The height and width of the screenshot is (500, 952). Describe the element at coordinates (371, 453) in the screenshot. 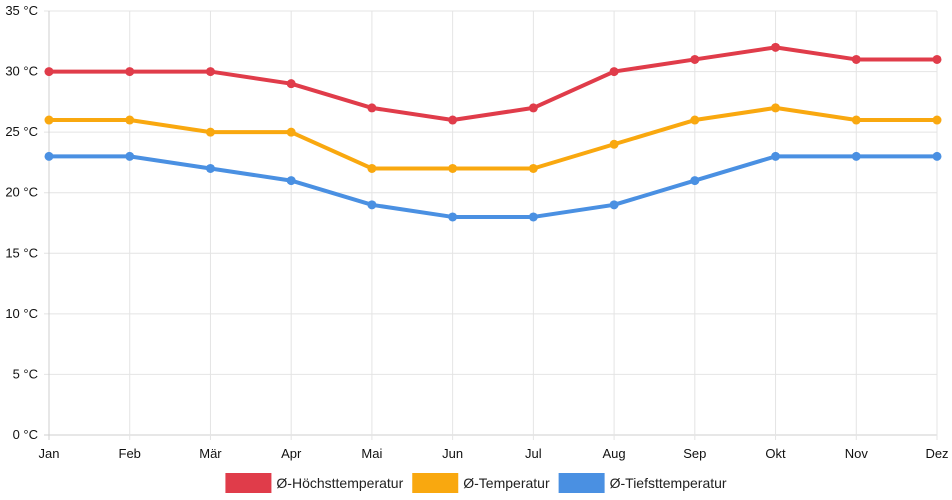

I see `x-tick-label: Mai` at that location.